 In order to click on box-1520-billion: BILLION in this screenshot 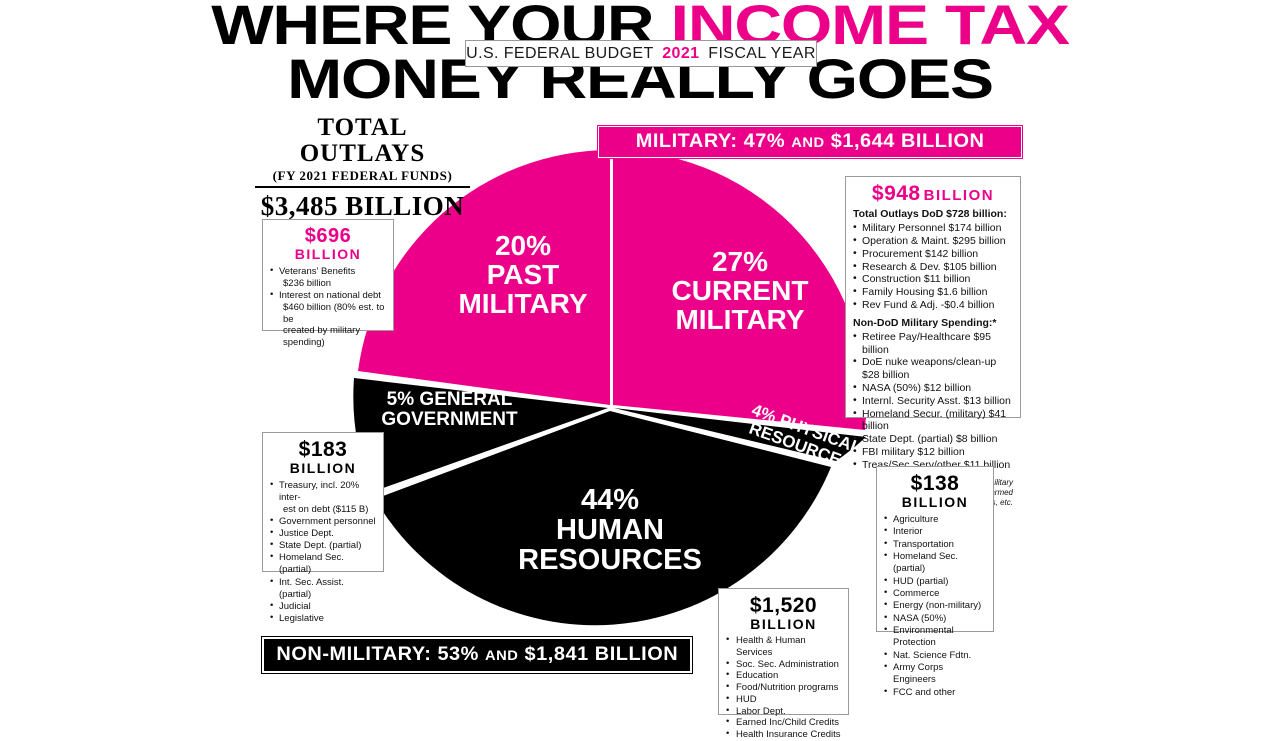, I will do `click(783, 624)`.